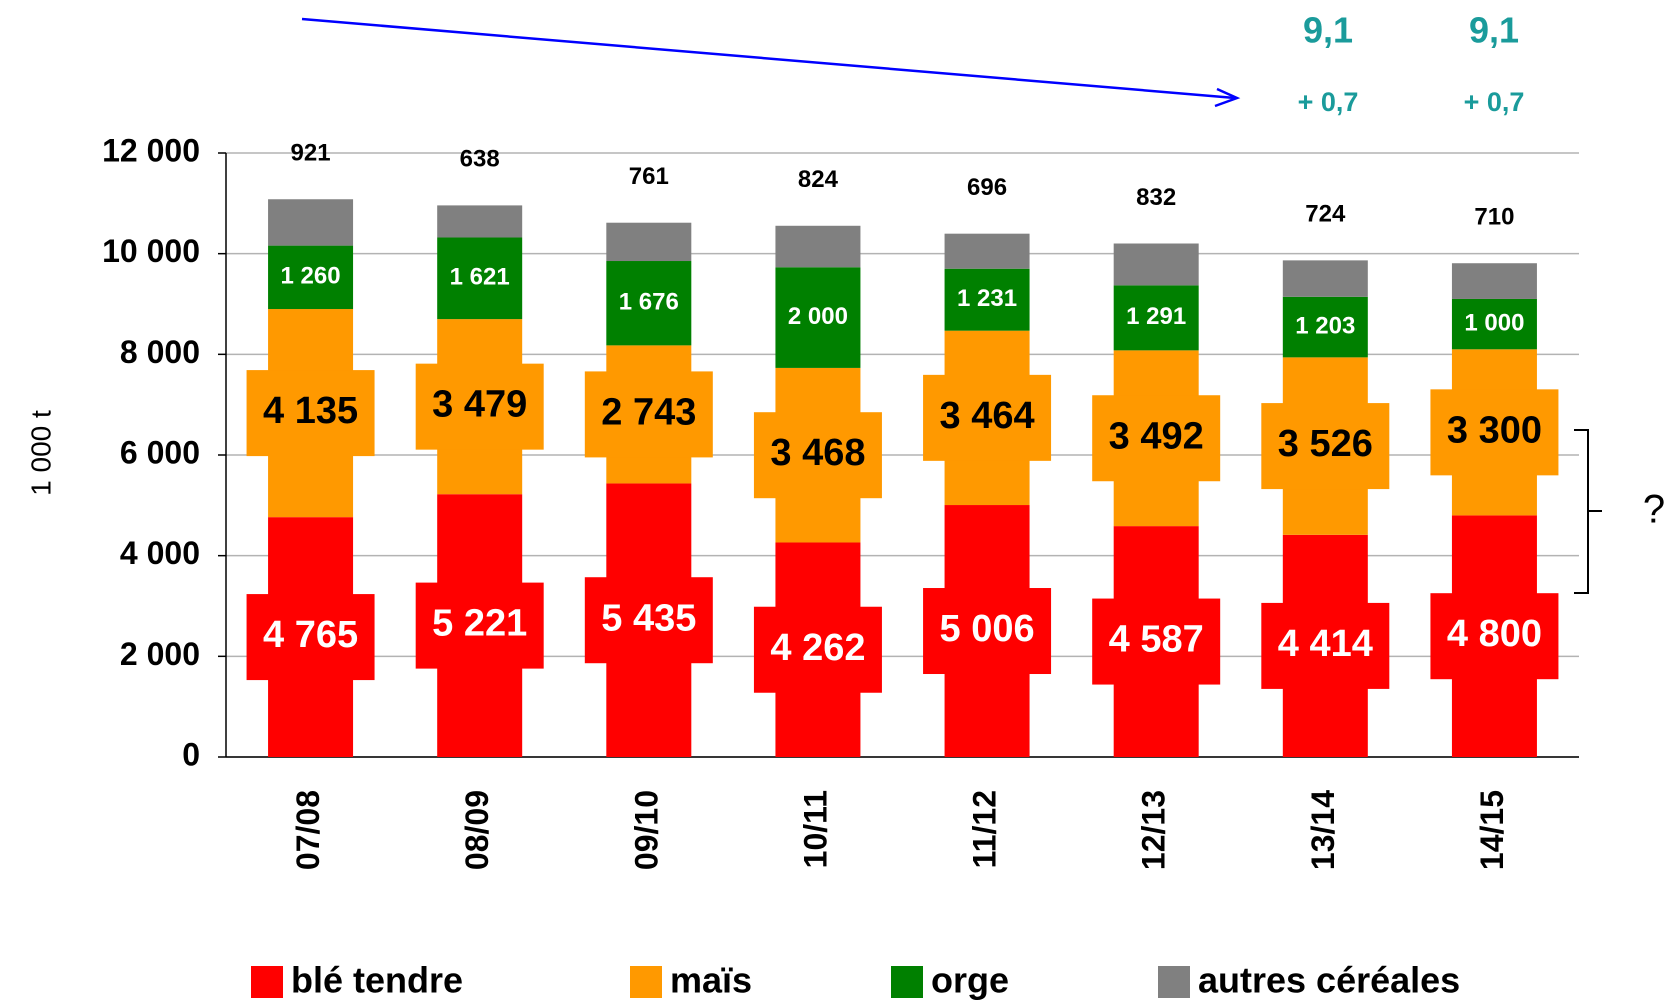  I want to click on data-label: 4 262, so click(817, 648).